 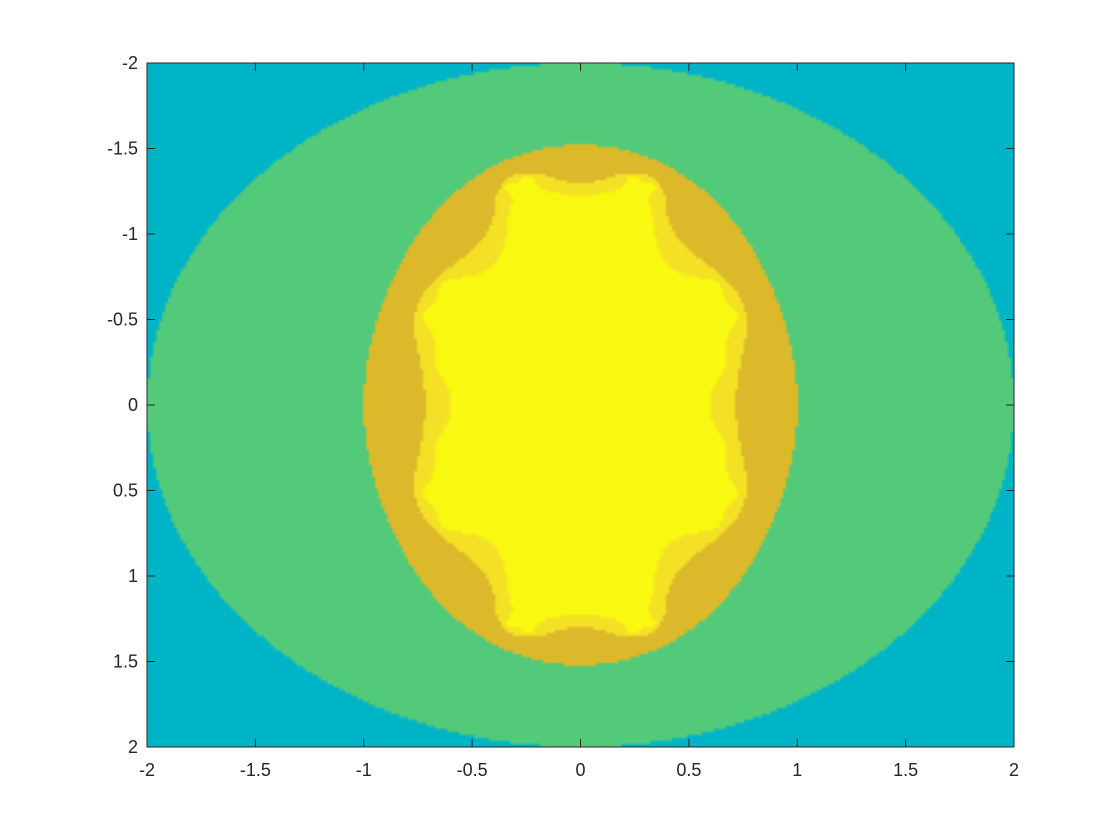 What do you see at coordinates (130, 234) in the screenshot?
I see `y-tick-label: -1` at bounding box center [130, 234].